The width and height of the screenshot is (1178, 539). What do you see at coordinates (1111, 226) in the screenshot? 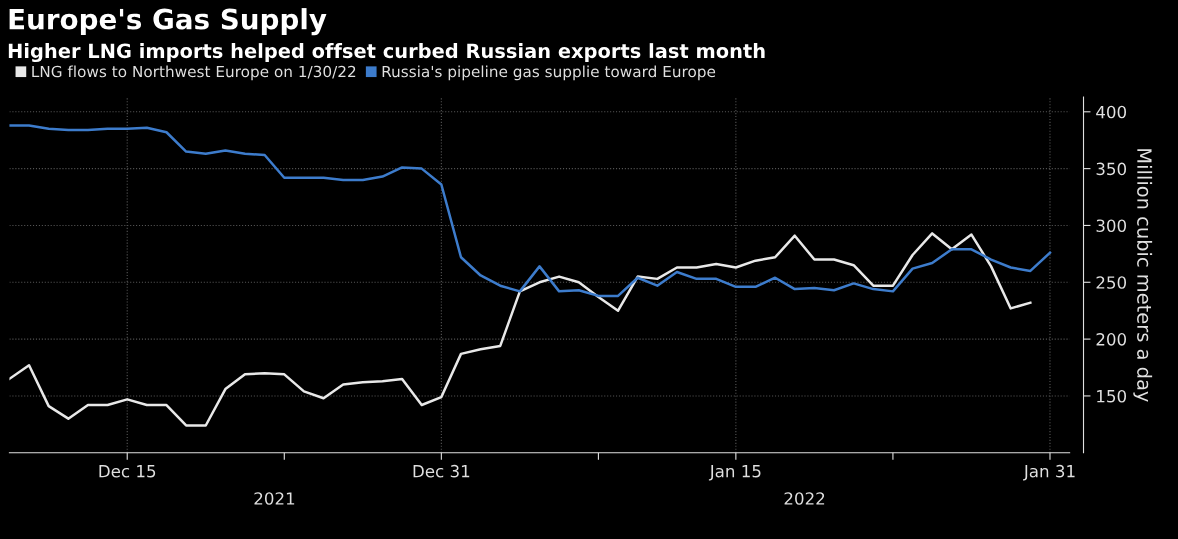
I see `y-tick-label: 300` at bounding box center [1111, 226].